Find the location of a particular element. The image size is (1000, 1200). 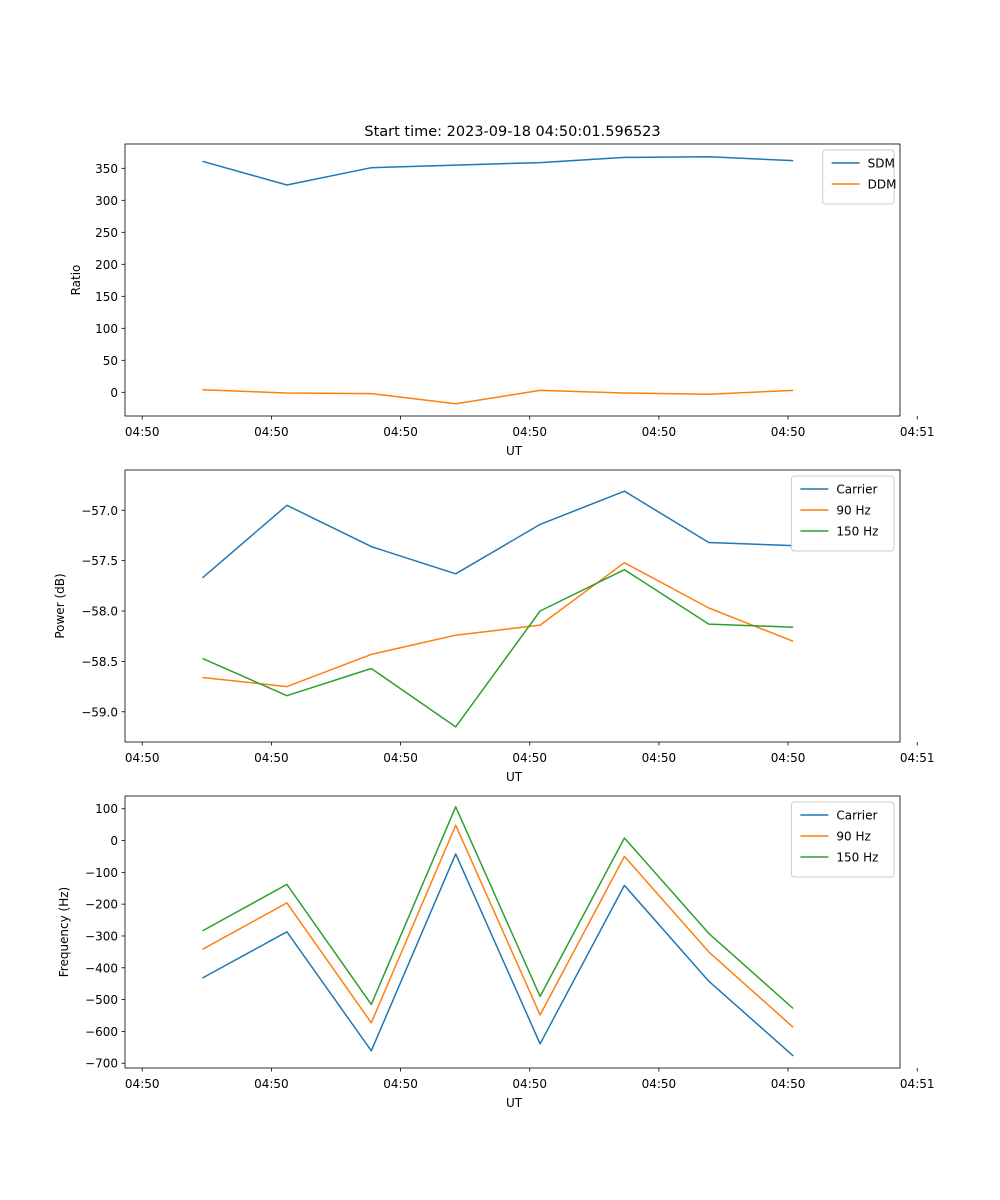

frequency-series-150-hz-line is located at coordinates (498, 908).